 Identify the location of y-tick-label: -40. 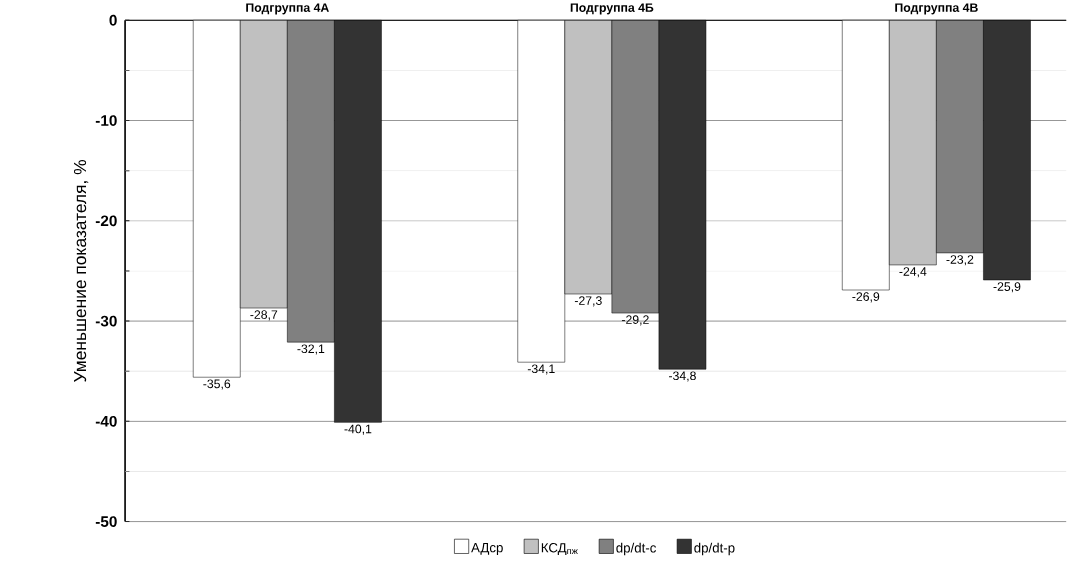
(106, 421).